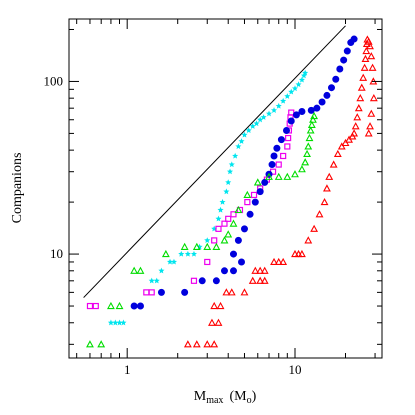 The height and width of the screenshot is (415, 415). Describe the element at coordinates (225, 397) in the screenshot. I see `x-axis-title: Mmax (Mo)` at that location.